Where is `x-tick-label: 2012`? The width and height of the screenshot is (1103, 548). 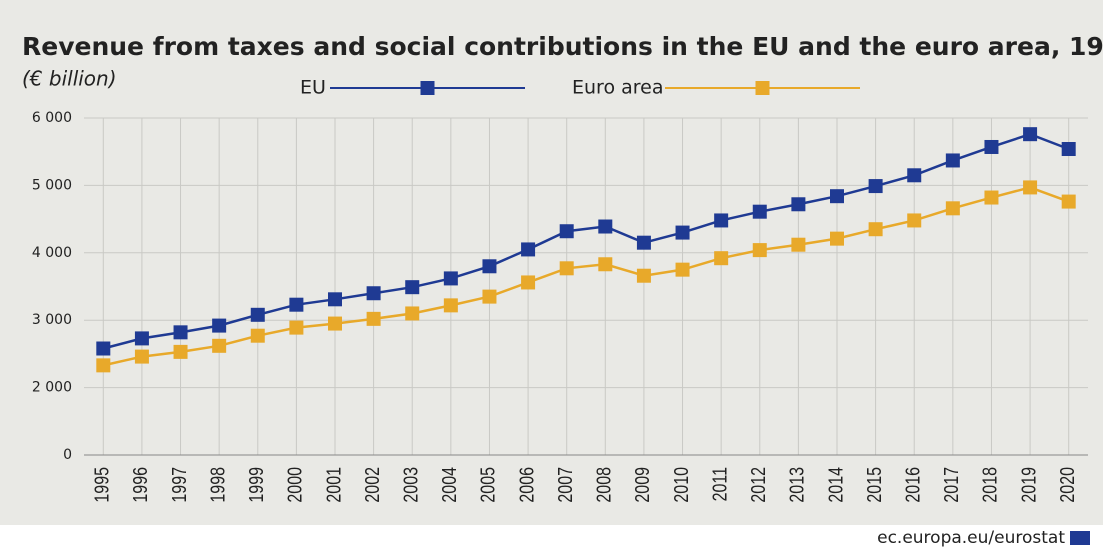 x-tick-label: 2012 is located at coordinates (758, 485).